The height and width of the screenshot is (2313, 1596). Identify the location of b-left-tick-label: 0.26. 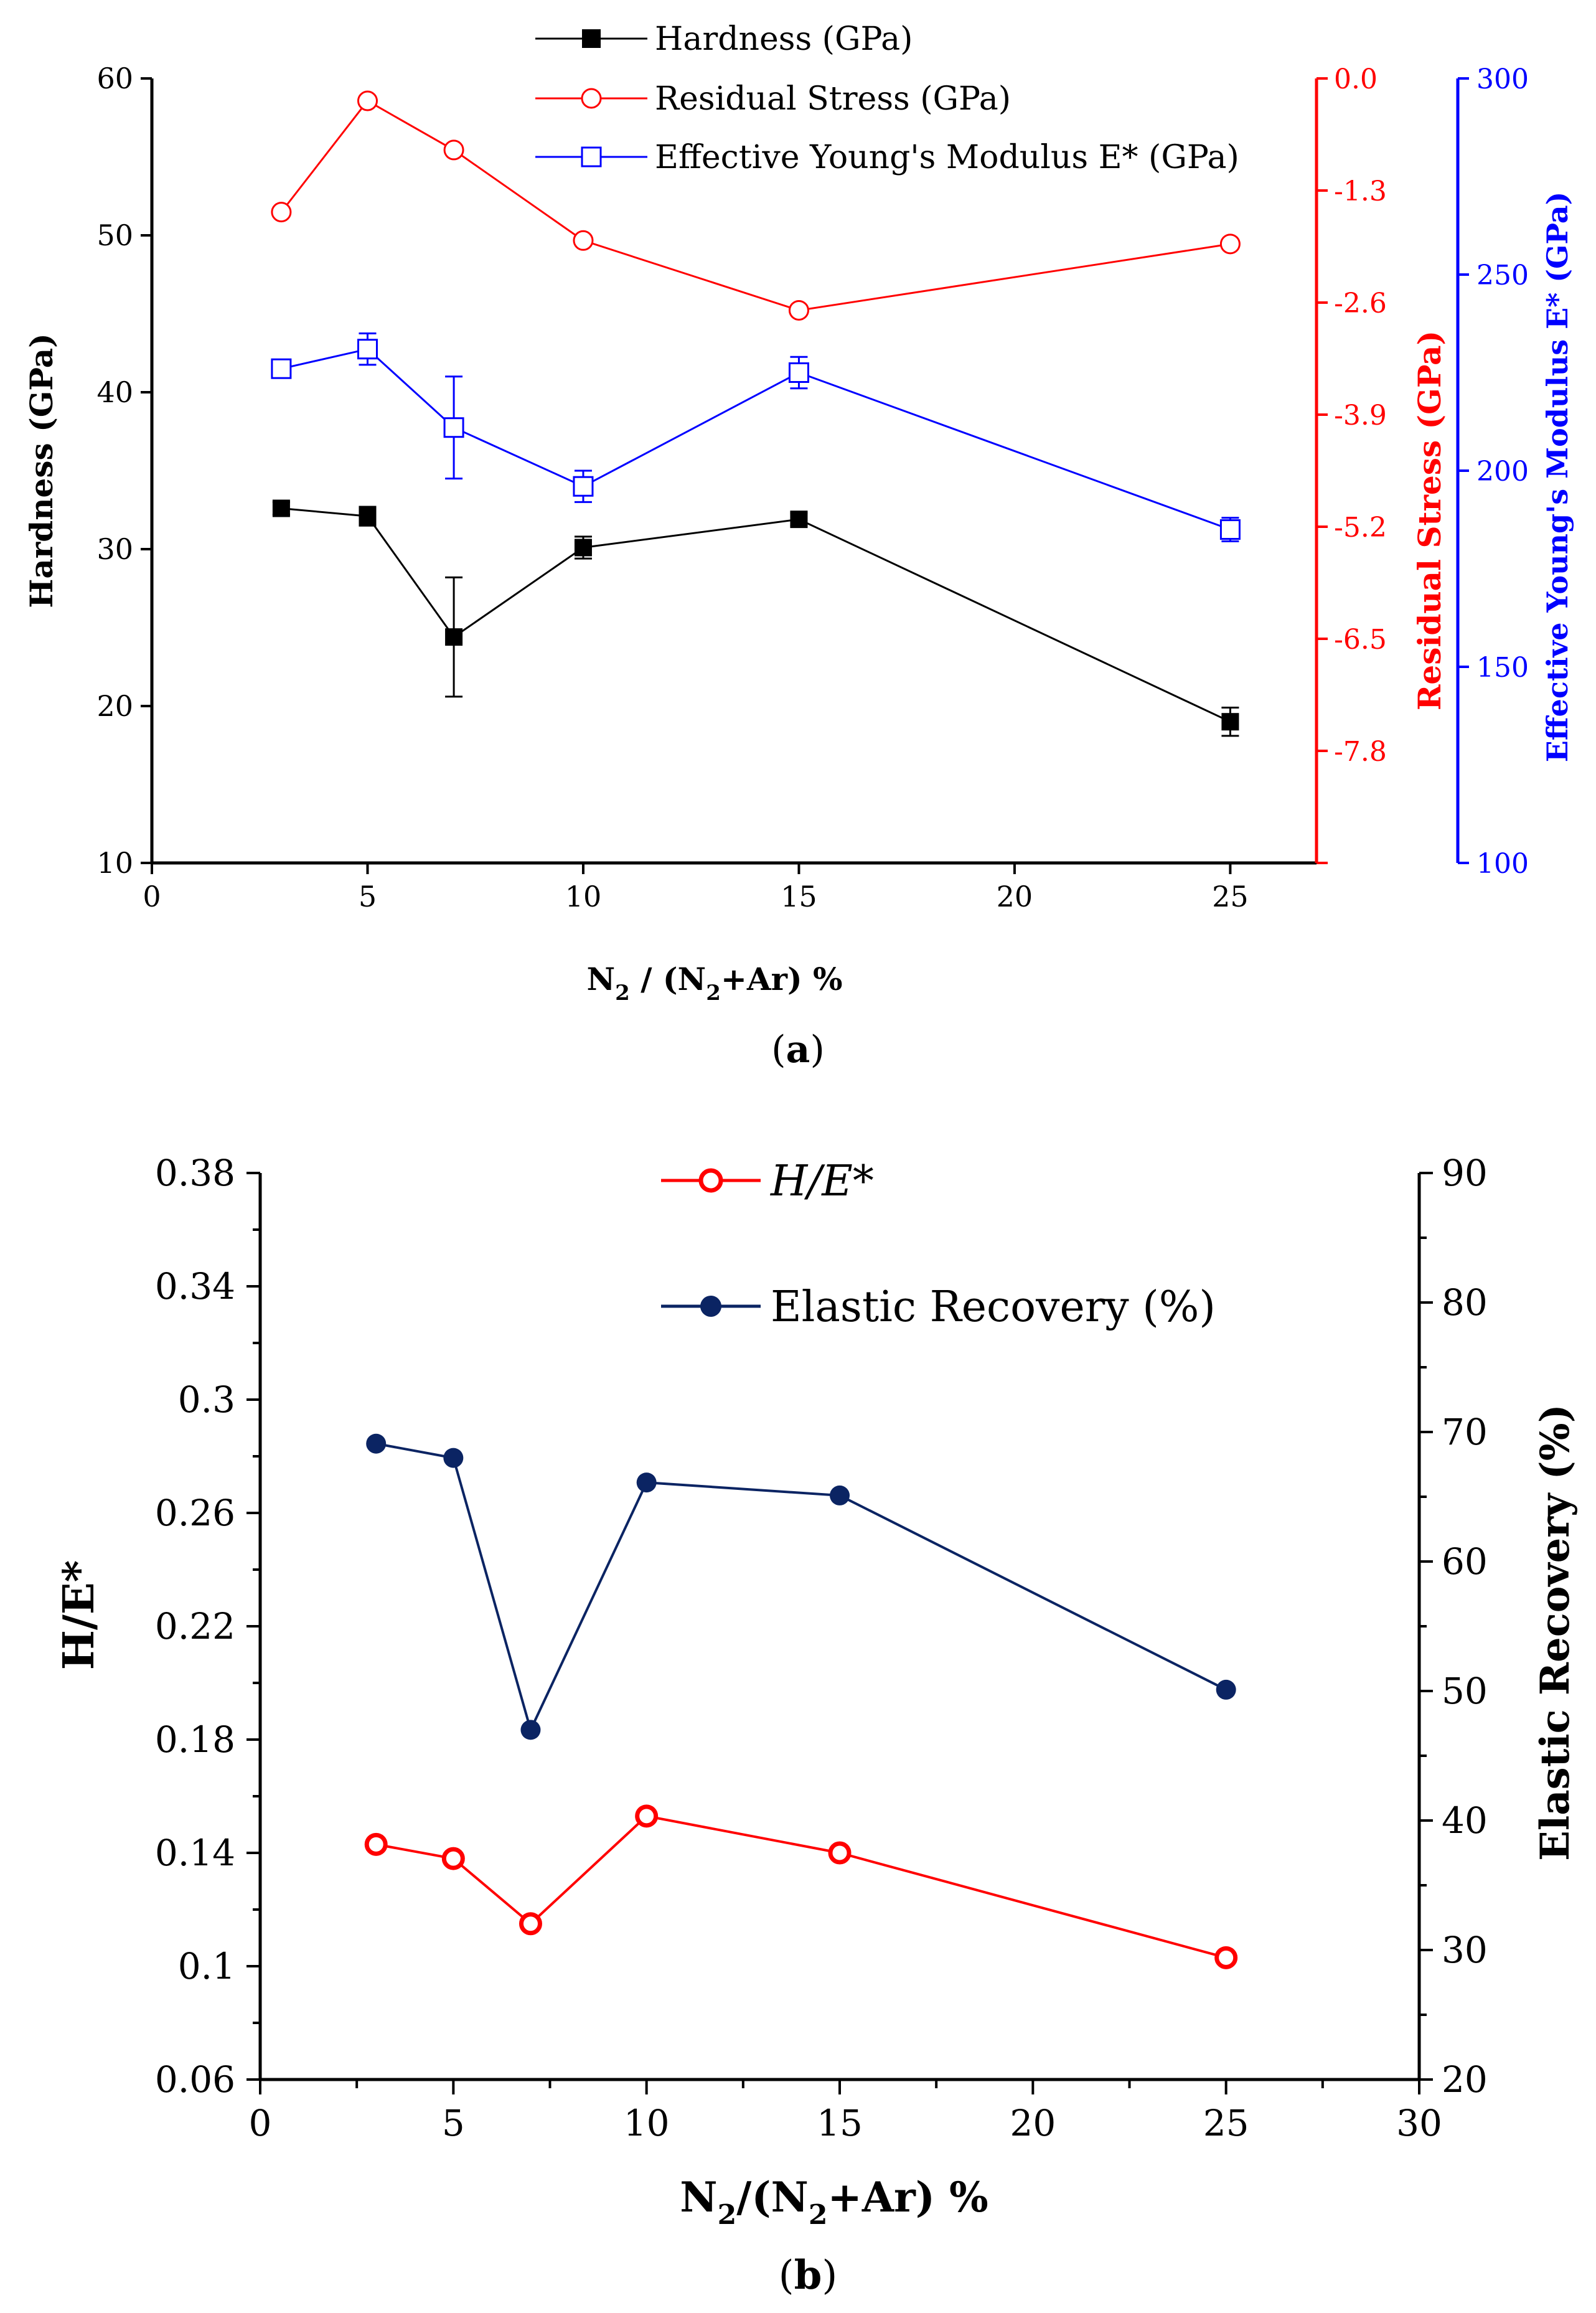
(195, 1513).